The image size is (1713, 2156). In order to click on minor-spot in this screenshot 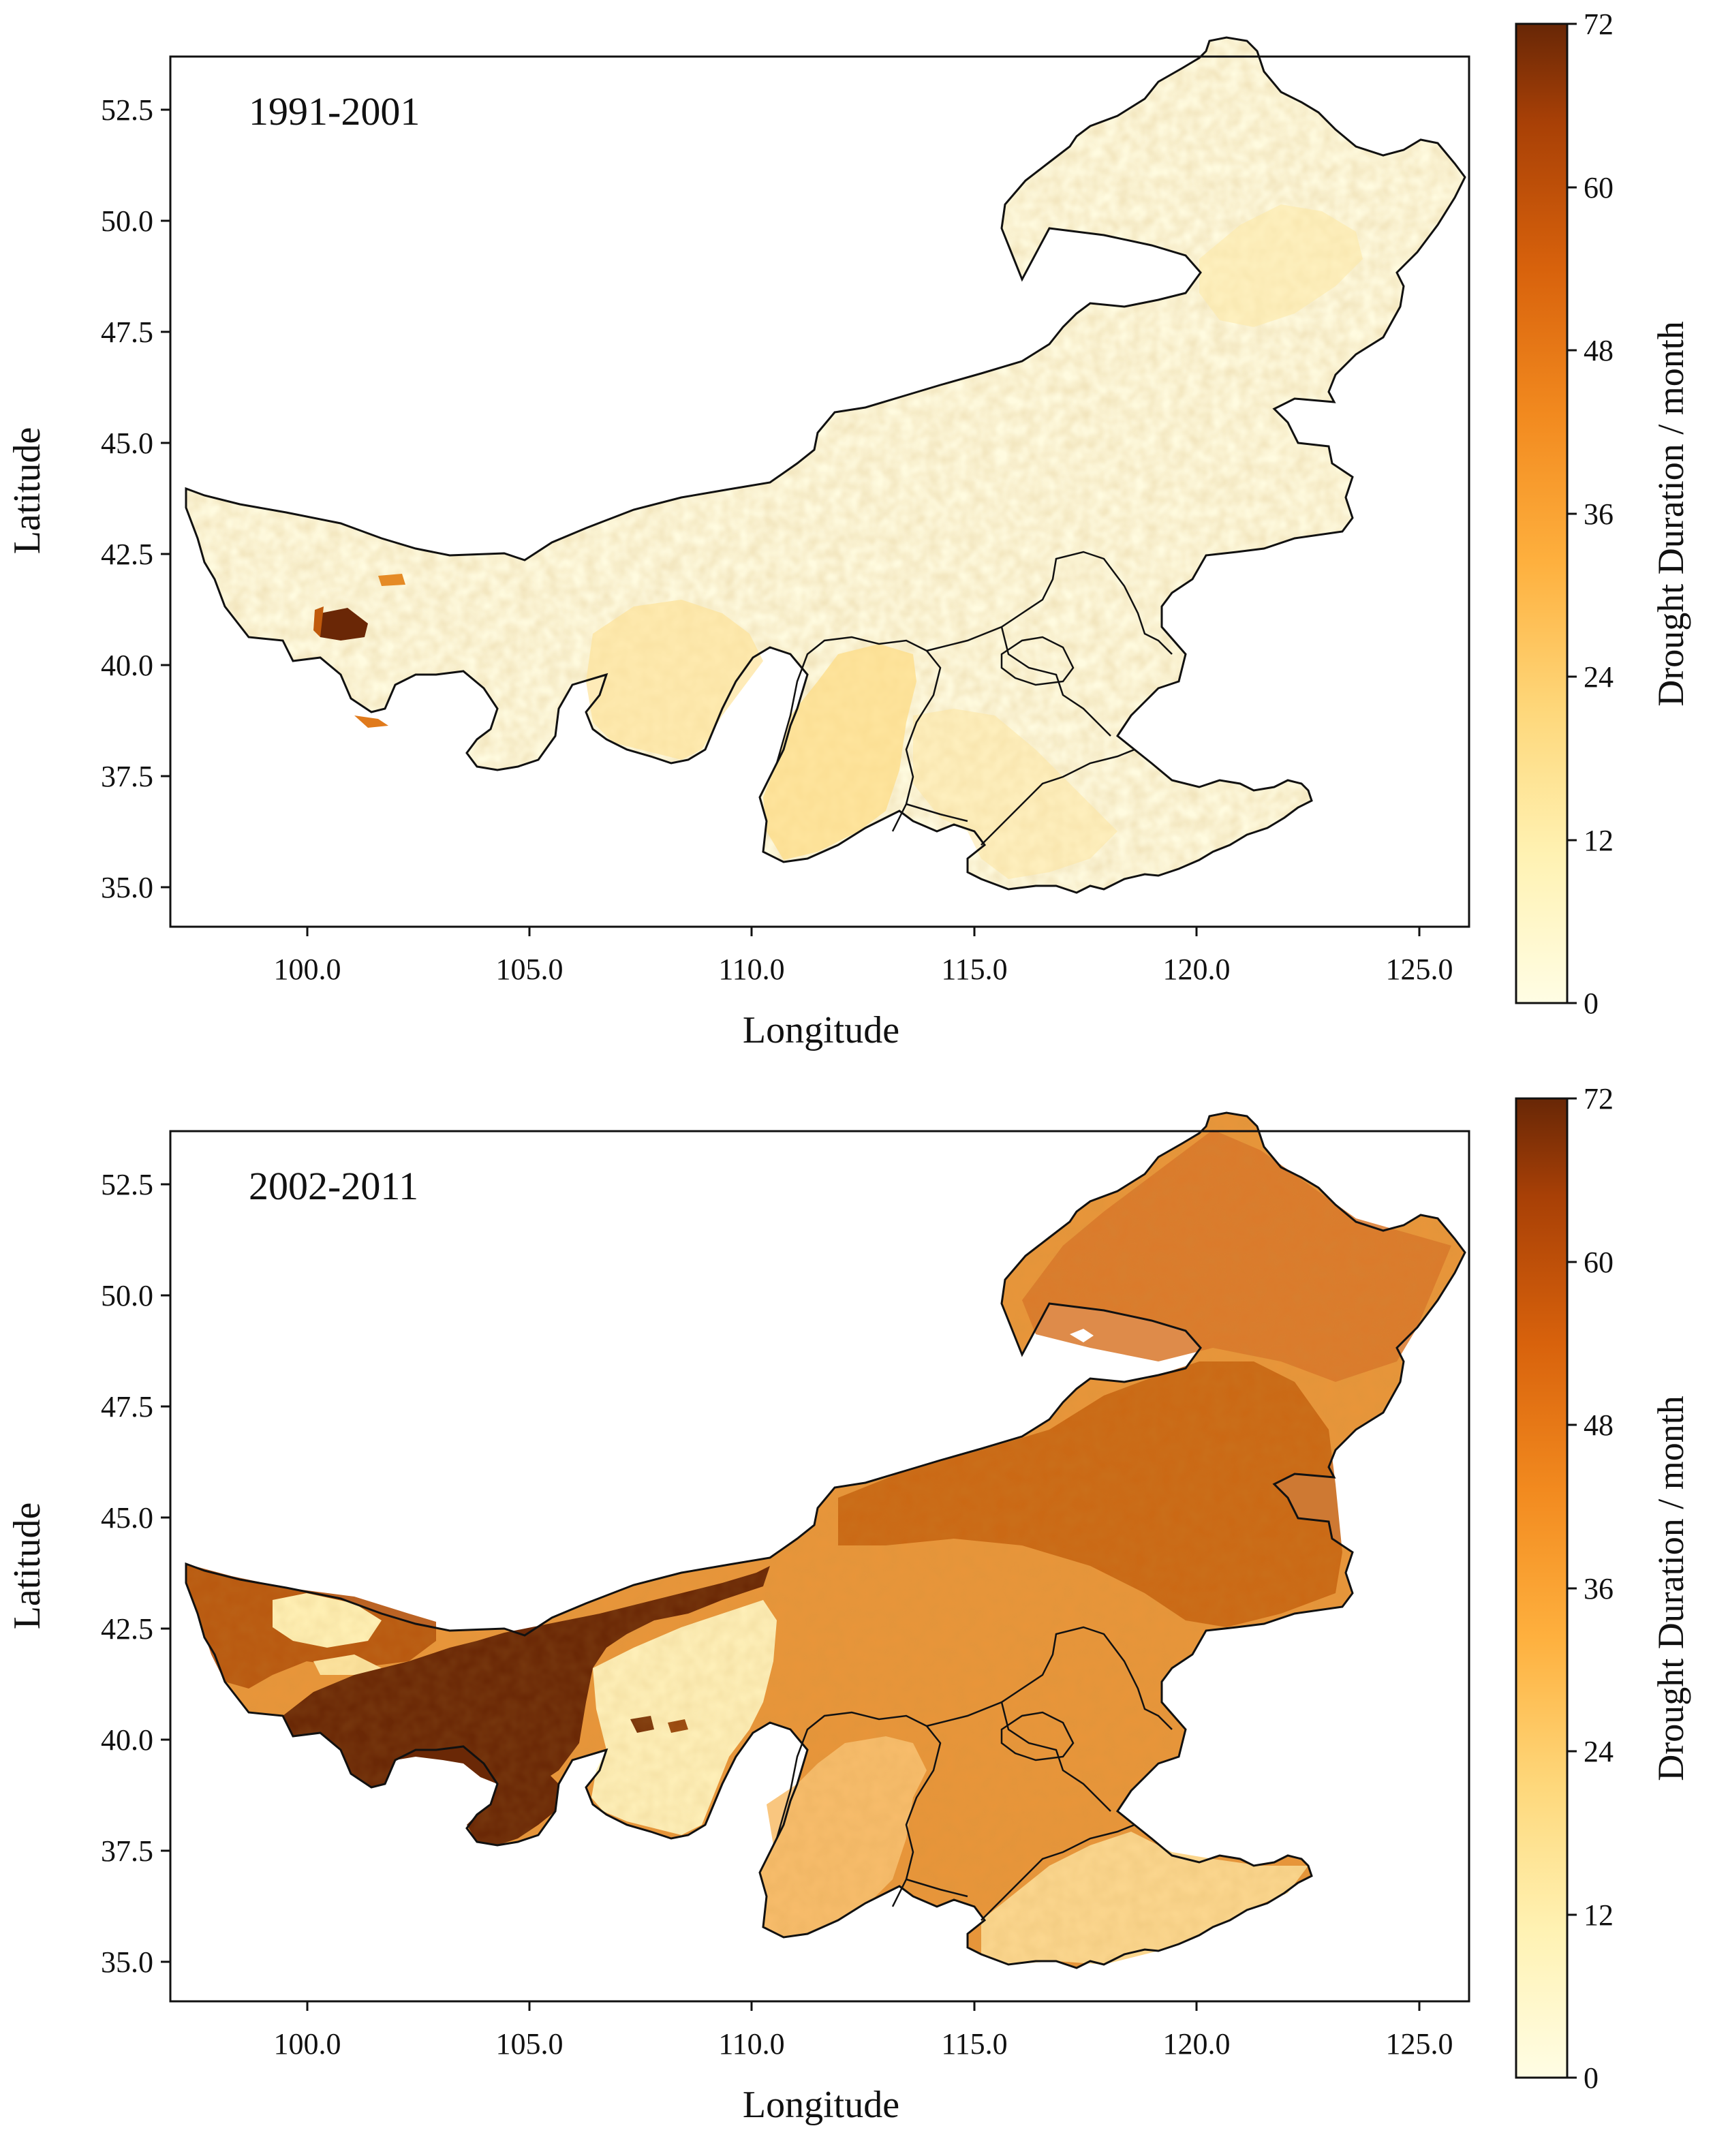, I will do `click(391, 580)`.